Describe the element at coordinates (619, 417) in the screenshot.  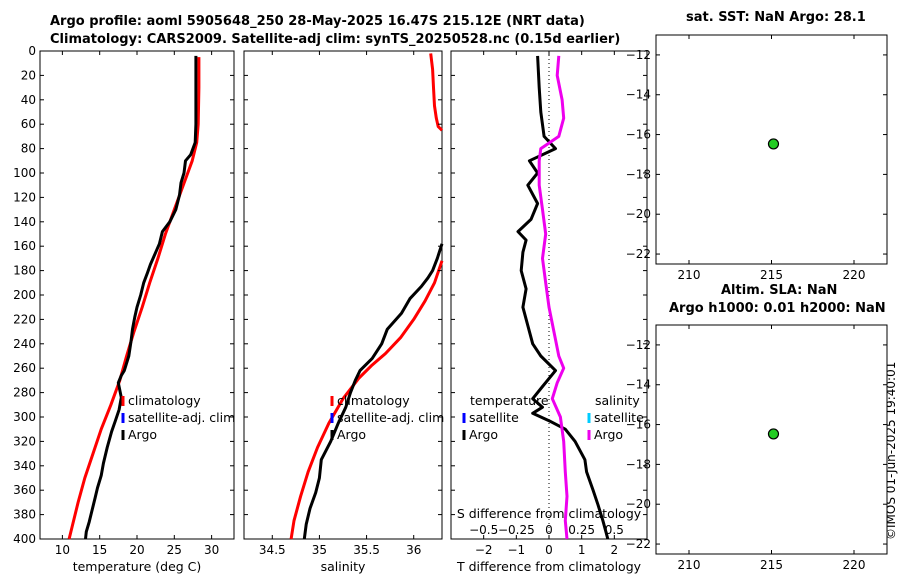
I see `difference-legend-s-satellite-label: satellite` at that location.